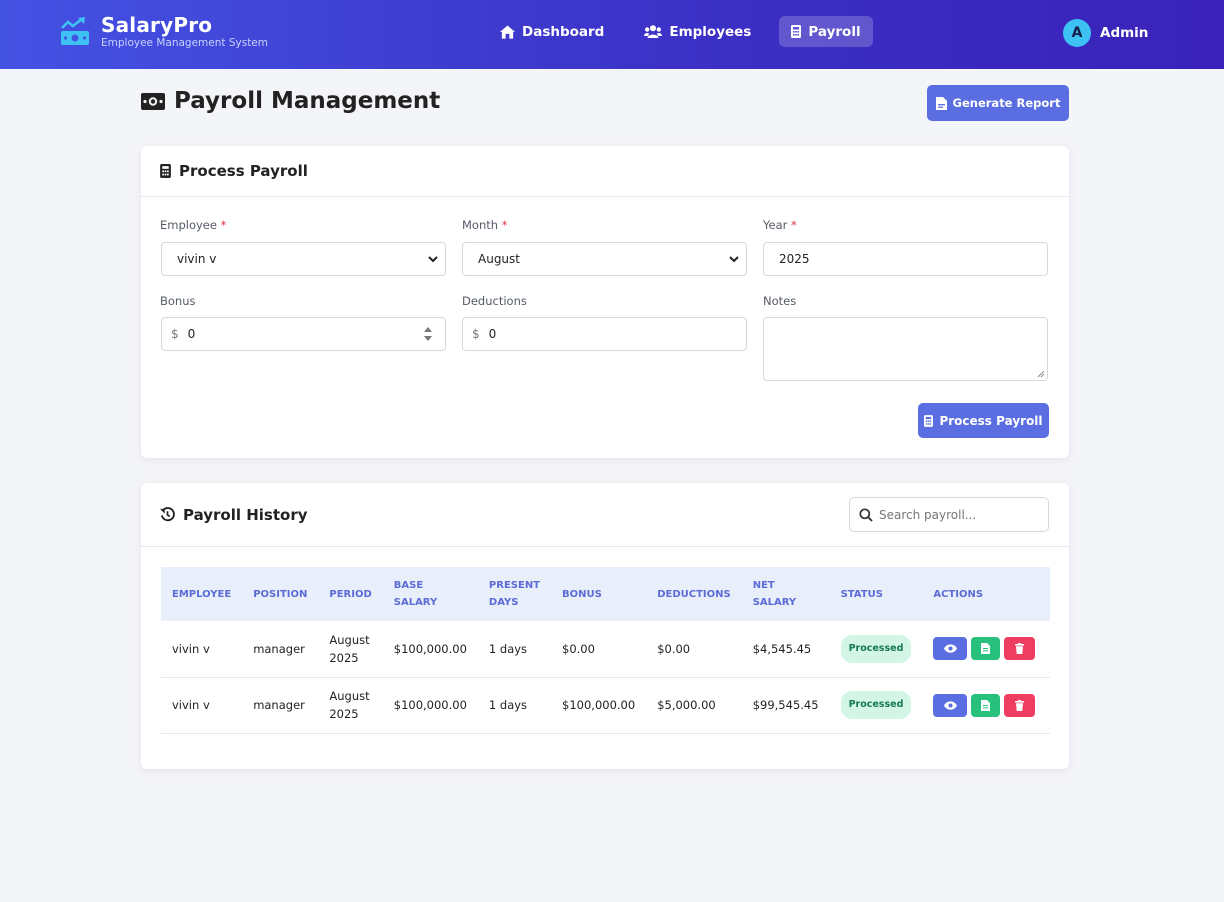 The width and height of the screenshot is (1224, 902). Describe the element at coordinates (303, 259) in the screenshot. I see `employee-select: vivin v` at that location.